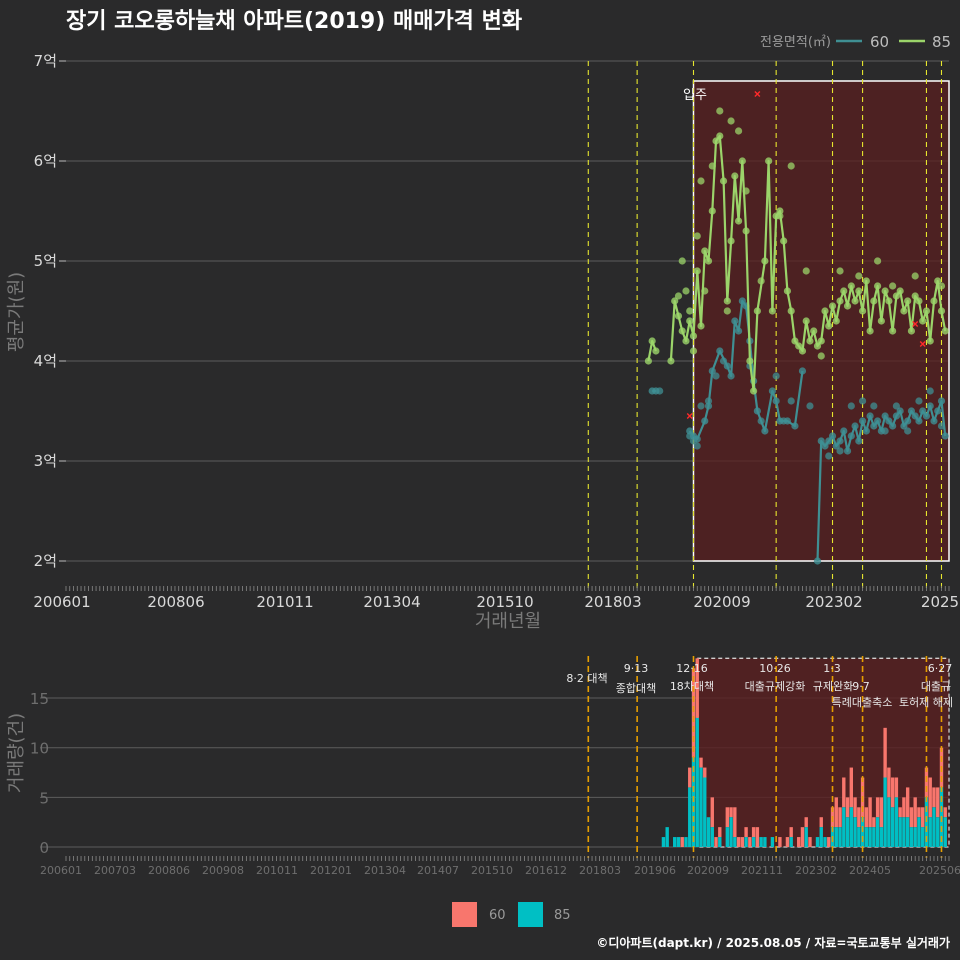 The height and width of the screenshot is (960, 960). I want to click on price-y-axis-title: 평균가(원), so click(16, 312).